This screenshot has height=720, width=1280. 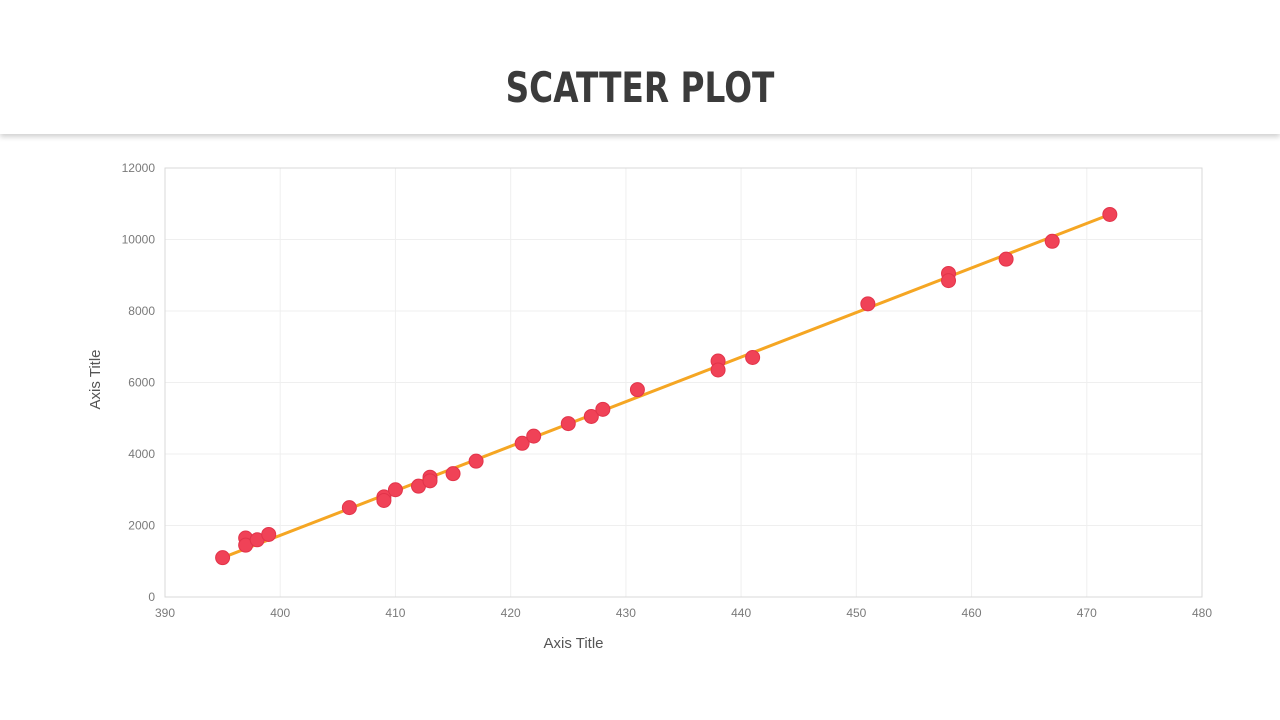 I want to click on x-tick-label: 460, so click(x=972, y=613).